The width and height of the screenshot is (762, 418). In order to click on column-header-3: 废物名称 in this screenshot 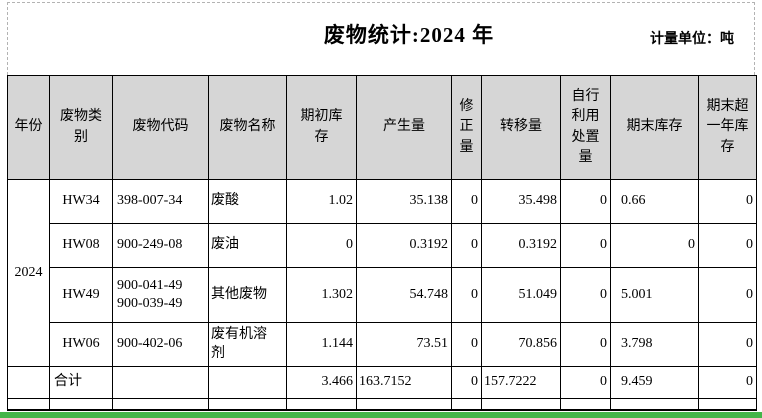, I will do `click(247, 127)`.